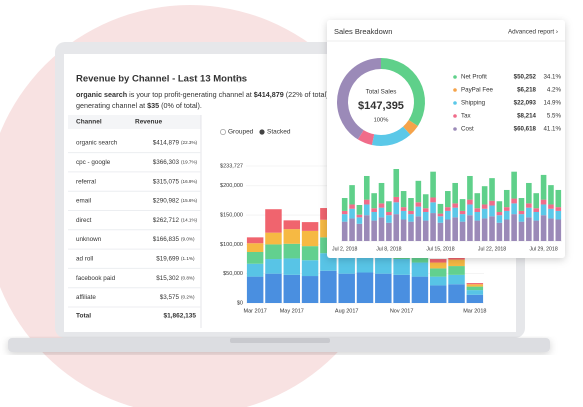 The image size is (583, 407). What do you see at coordinates (111, 105) in the screenshot?
I see `description-run: generating channel at` at bounding box center [111, 105].